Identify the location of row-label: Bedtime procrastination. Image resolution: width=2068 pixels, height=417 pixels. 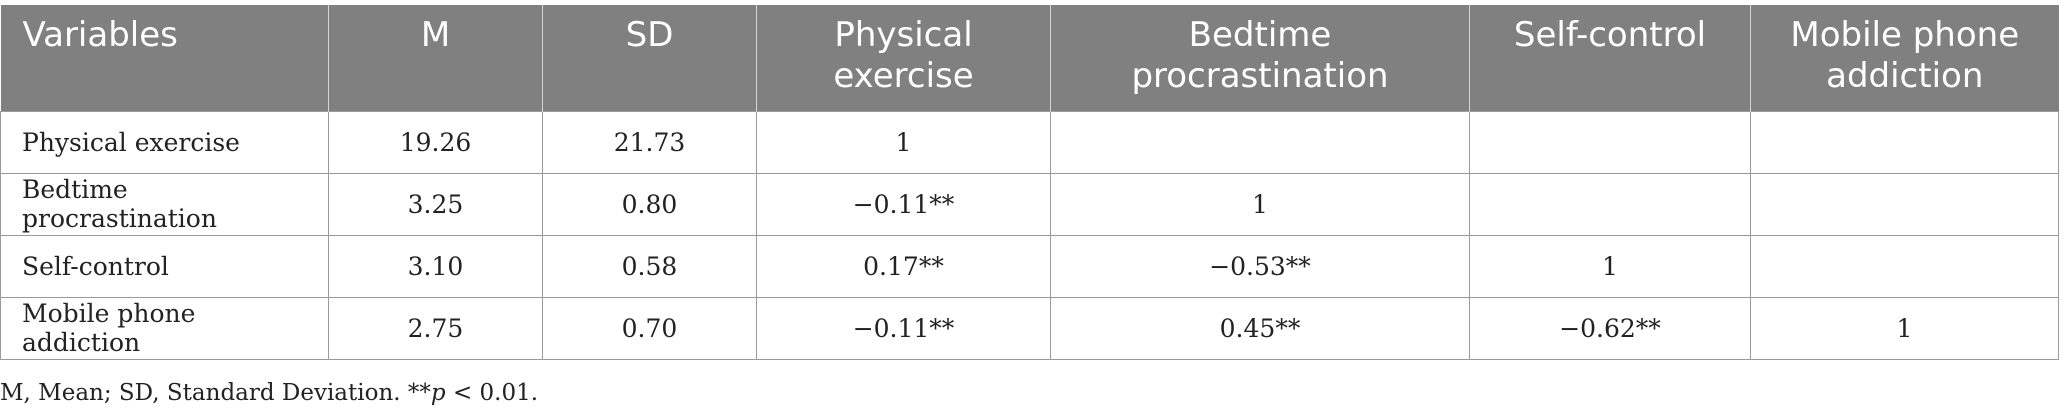
(164, 204).